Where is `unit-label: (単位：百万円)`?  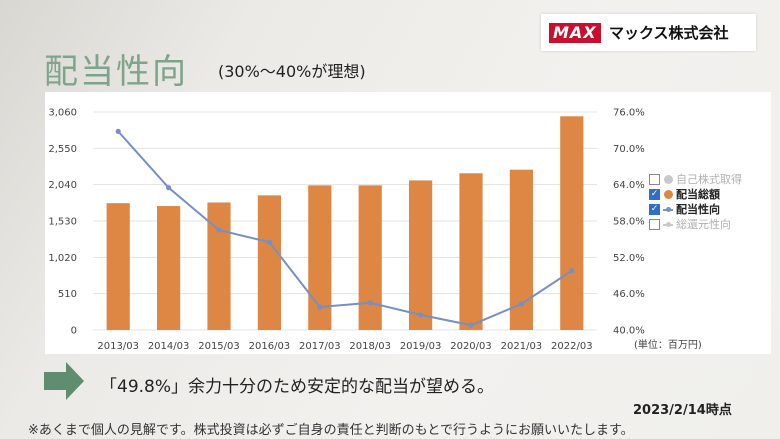 unit-label: (単位：百万円) is located at coordinates (668, 345).